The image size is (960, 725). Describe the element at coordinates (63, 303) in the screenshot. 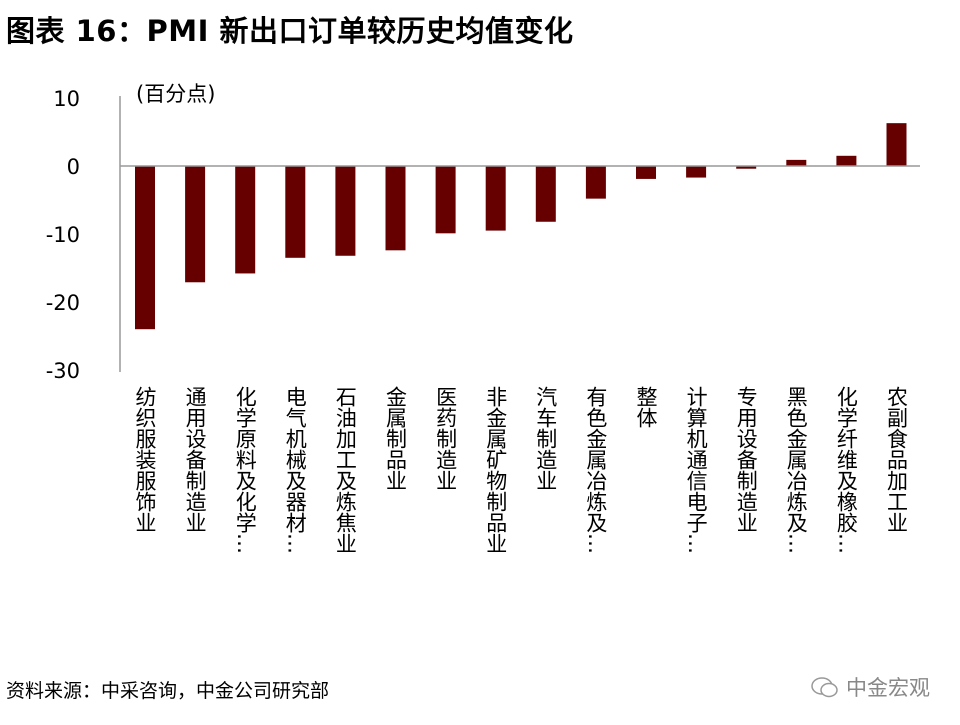

I see `y-tick-label: -20` at that location.